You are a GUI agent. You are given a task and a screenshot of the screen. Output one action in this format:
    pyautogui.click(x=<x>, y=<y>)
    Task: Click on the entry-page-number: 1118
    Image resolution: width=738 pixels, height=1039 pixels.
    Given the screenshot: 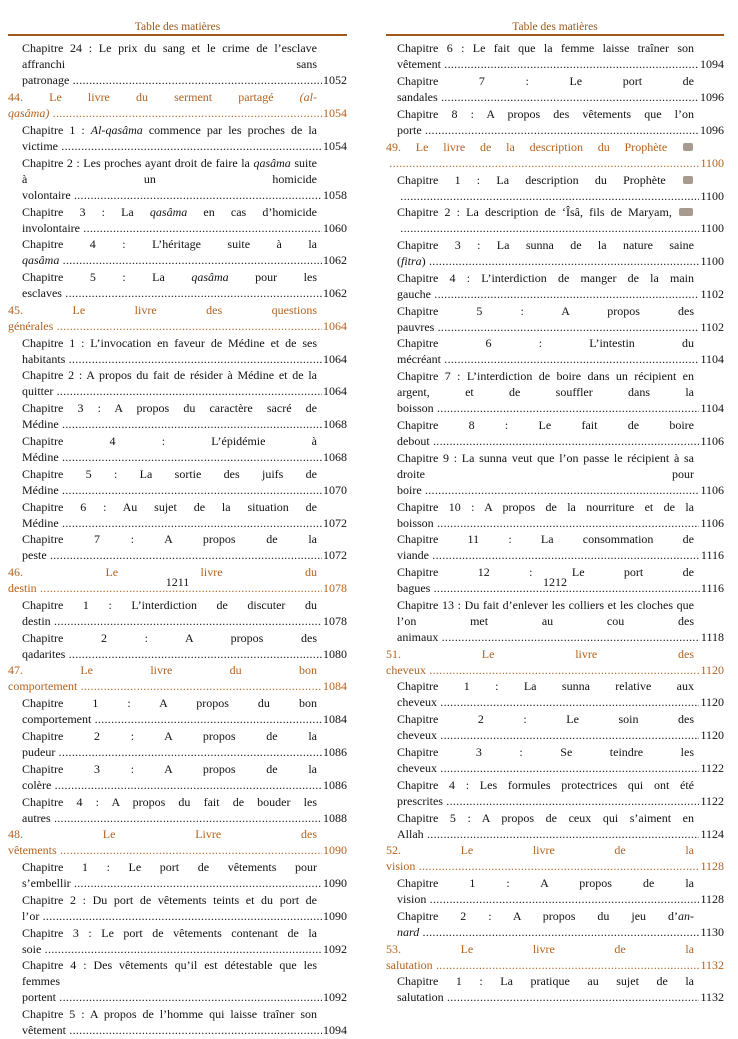 What is the action you would take?
    pyautogui.click(x=711, y=636)
    